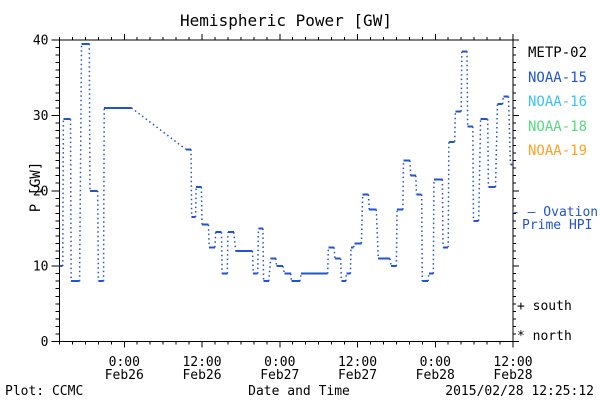  I want to click on chart-title: Hemispheric Power [GW], so click(286, 20).